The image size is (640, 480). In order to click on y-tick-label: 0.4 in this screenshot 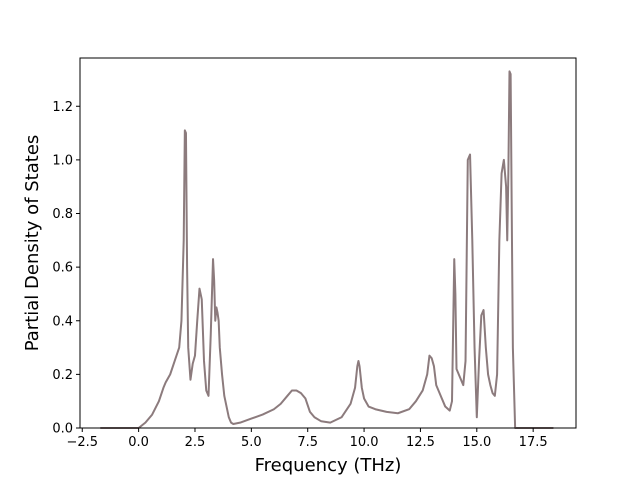, I will do `click(62, 321)`.